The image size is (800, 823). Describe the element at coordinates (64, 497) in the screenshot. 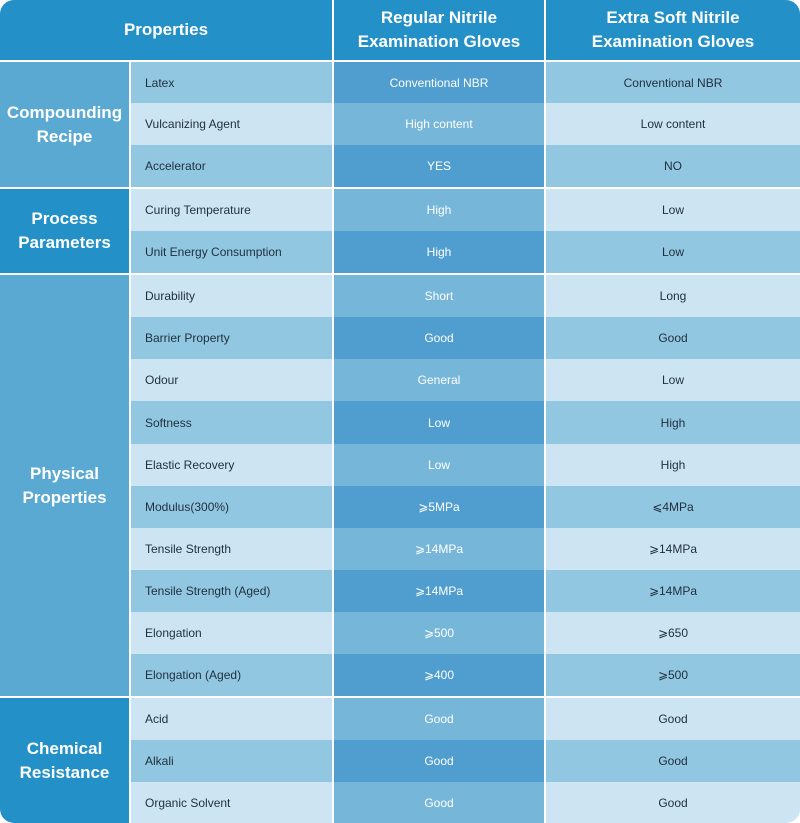

I see `category-label-line2: Properties` at that location.